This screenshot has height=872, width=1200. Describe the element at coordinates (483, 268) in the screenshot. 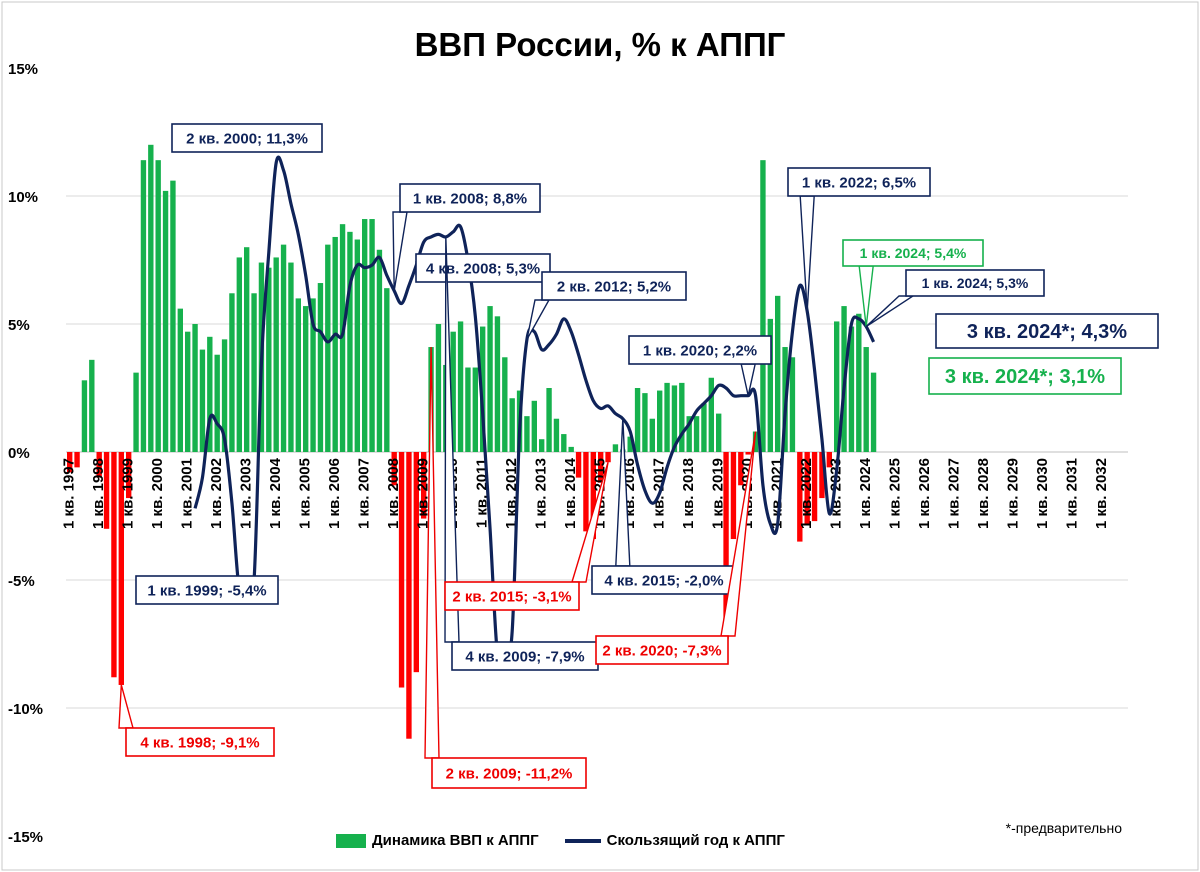

I see `callout-label: 4 кв. 2008; 5,3%` at that location.